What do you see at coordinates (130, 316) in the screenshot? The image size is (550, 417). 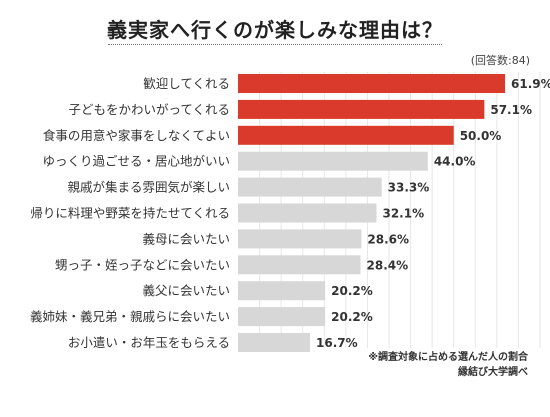 I see `category-label: 義姉妹・義兄弟・親戚らに会いたい` at bounding box center [130, 316].